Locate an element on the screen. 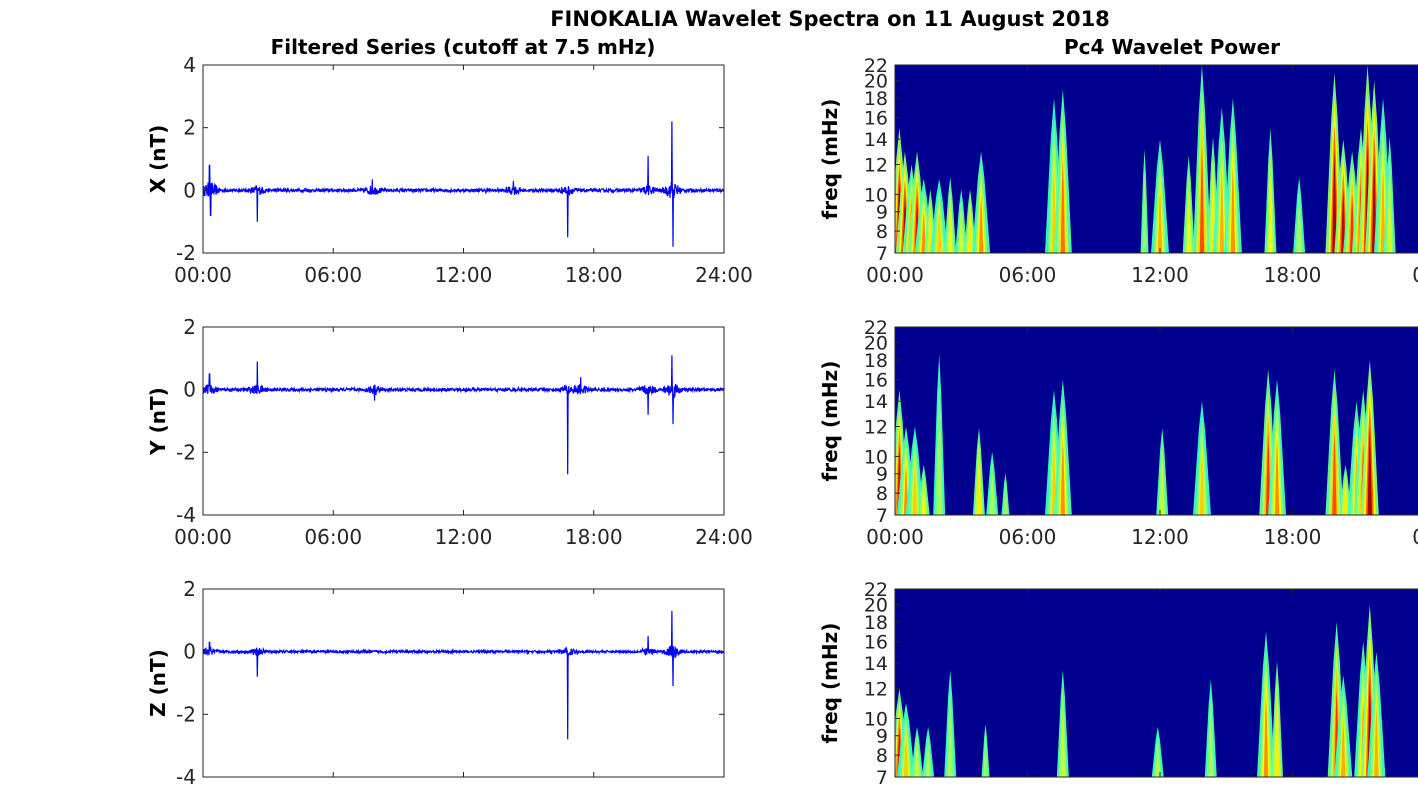 The width and height of the screenshot is (1418, 788). panel-y: 00:00 06:00 12:00 18:00 24:00 -4 -2 0 2 Y (nT) is located at coordinates (449, 432).